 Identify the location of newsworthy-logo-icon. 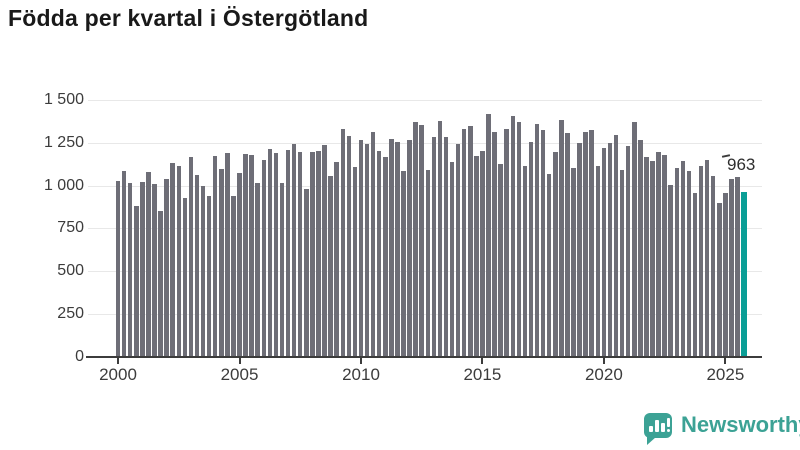
(658, 428).